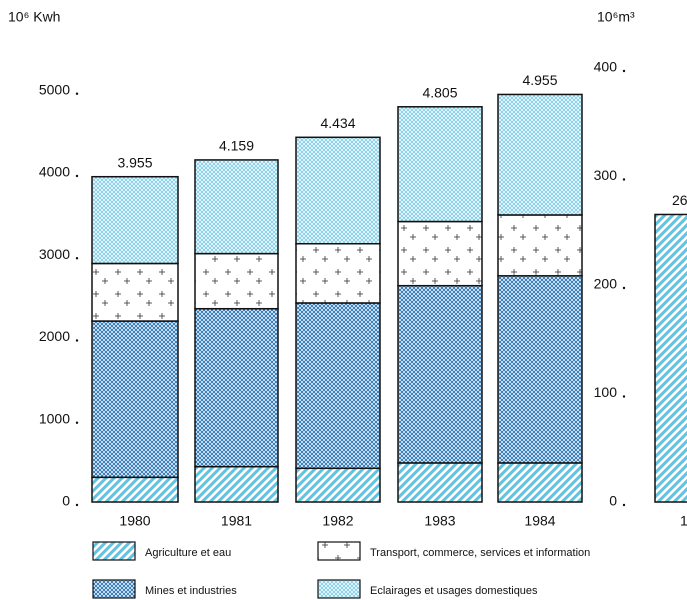 The image size is (687, 600). I want to click on value-label: 26, so click(679, 200).